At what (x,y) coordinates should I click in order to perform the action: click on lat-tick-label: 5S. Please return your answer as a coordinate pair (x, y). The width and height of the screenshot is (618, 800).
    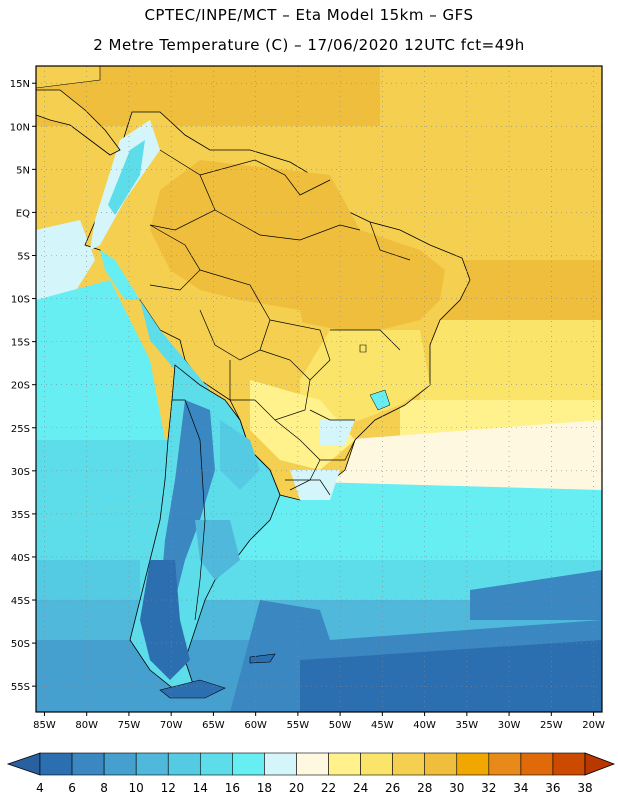
    Looking at the image, I should click on (23, 256).